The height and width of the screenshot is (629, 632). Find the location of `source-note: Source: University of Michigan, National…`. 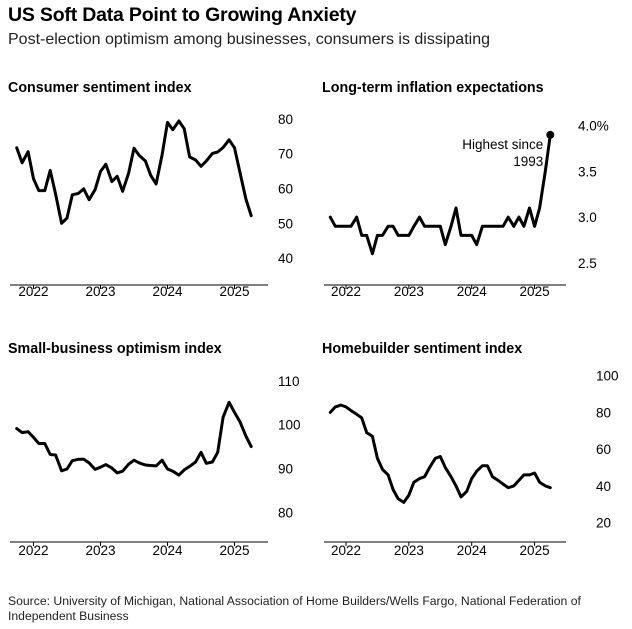

source-note: Source: University of Michigan, National… is located at coordinates (294, 608).